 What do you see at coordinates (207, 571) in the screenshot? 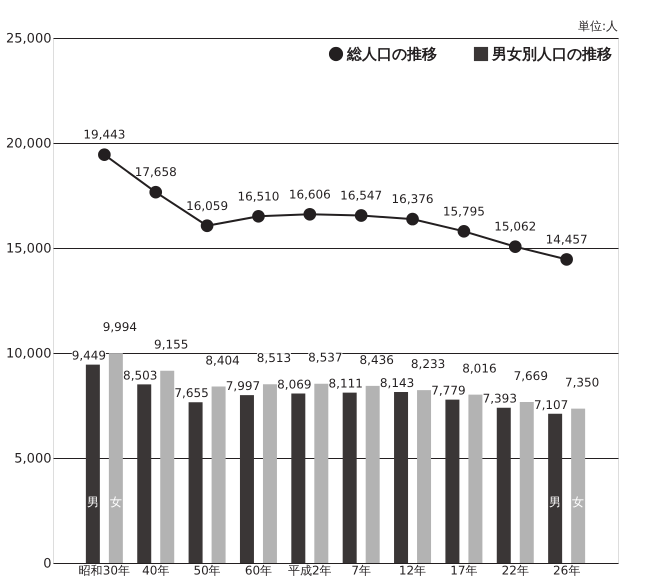
I see `x-tick-label: 50年` at bounding box center [207, 571].